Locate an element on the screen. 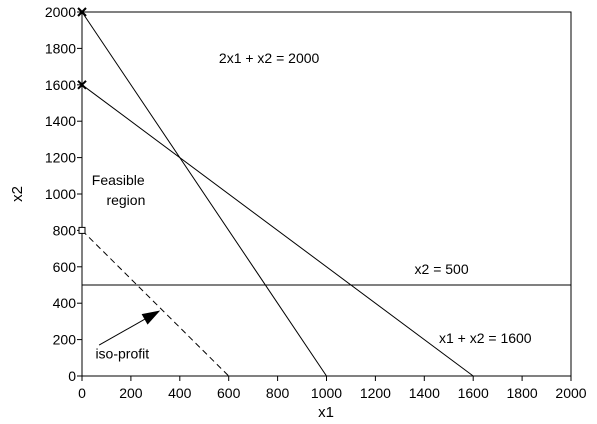 The height and width of the screenshot is (424, 597). y-tick-label: 200 is located at coordinates (65, 340).